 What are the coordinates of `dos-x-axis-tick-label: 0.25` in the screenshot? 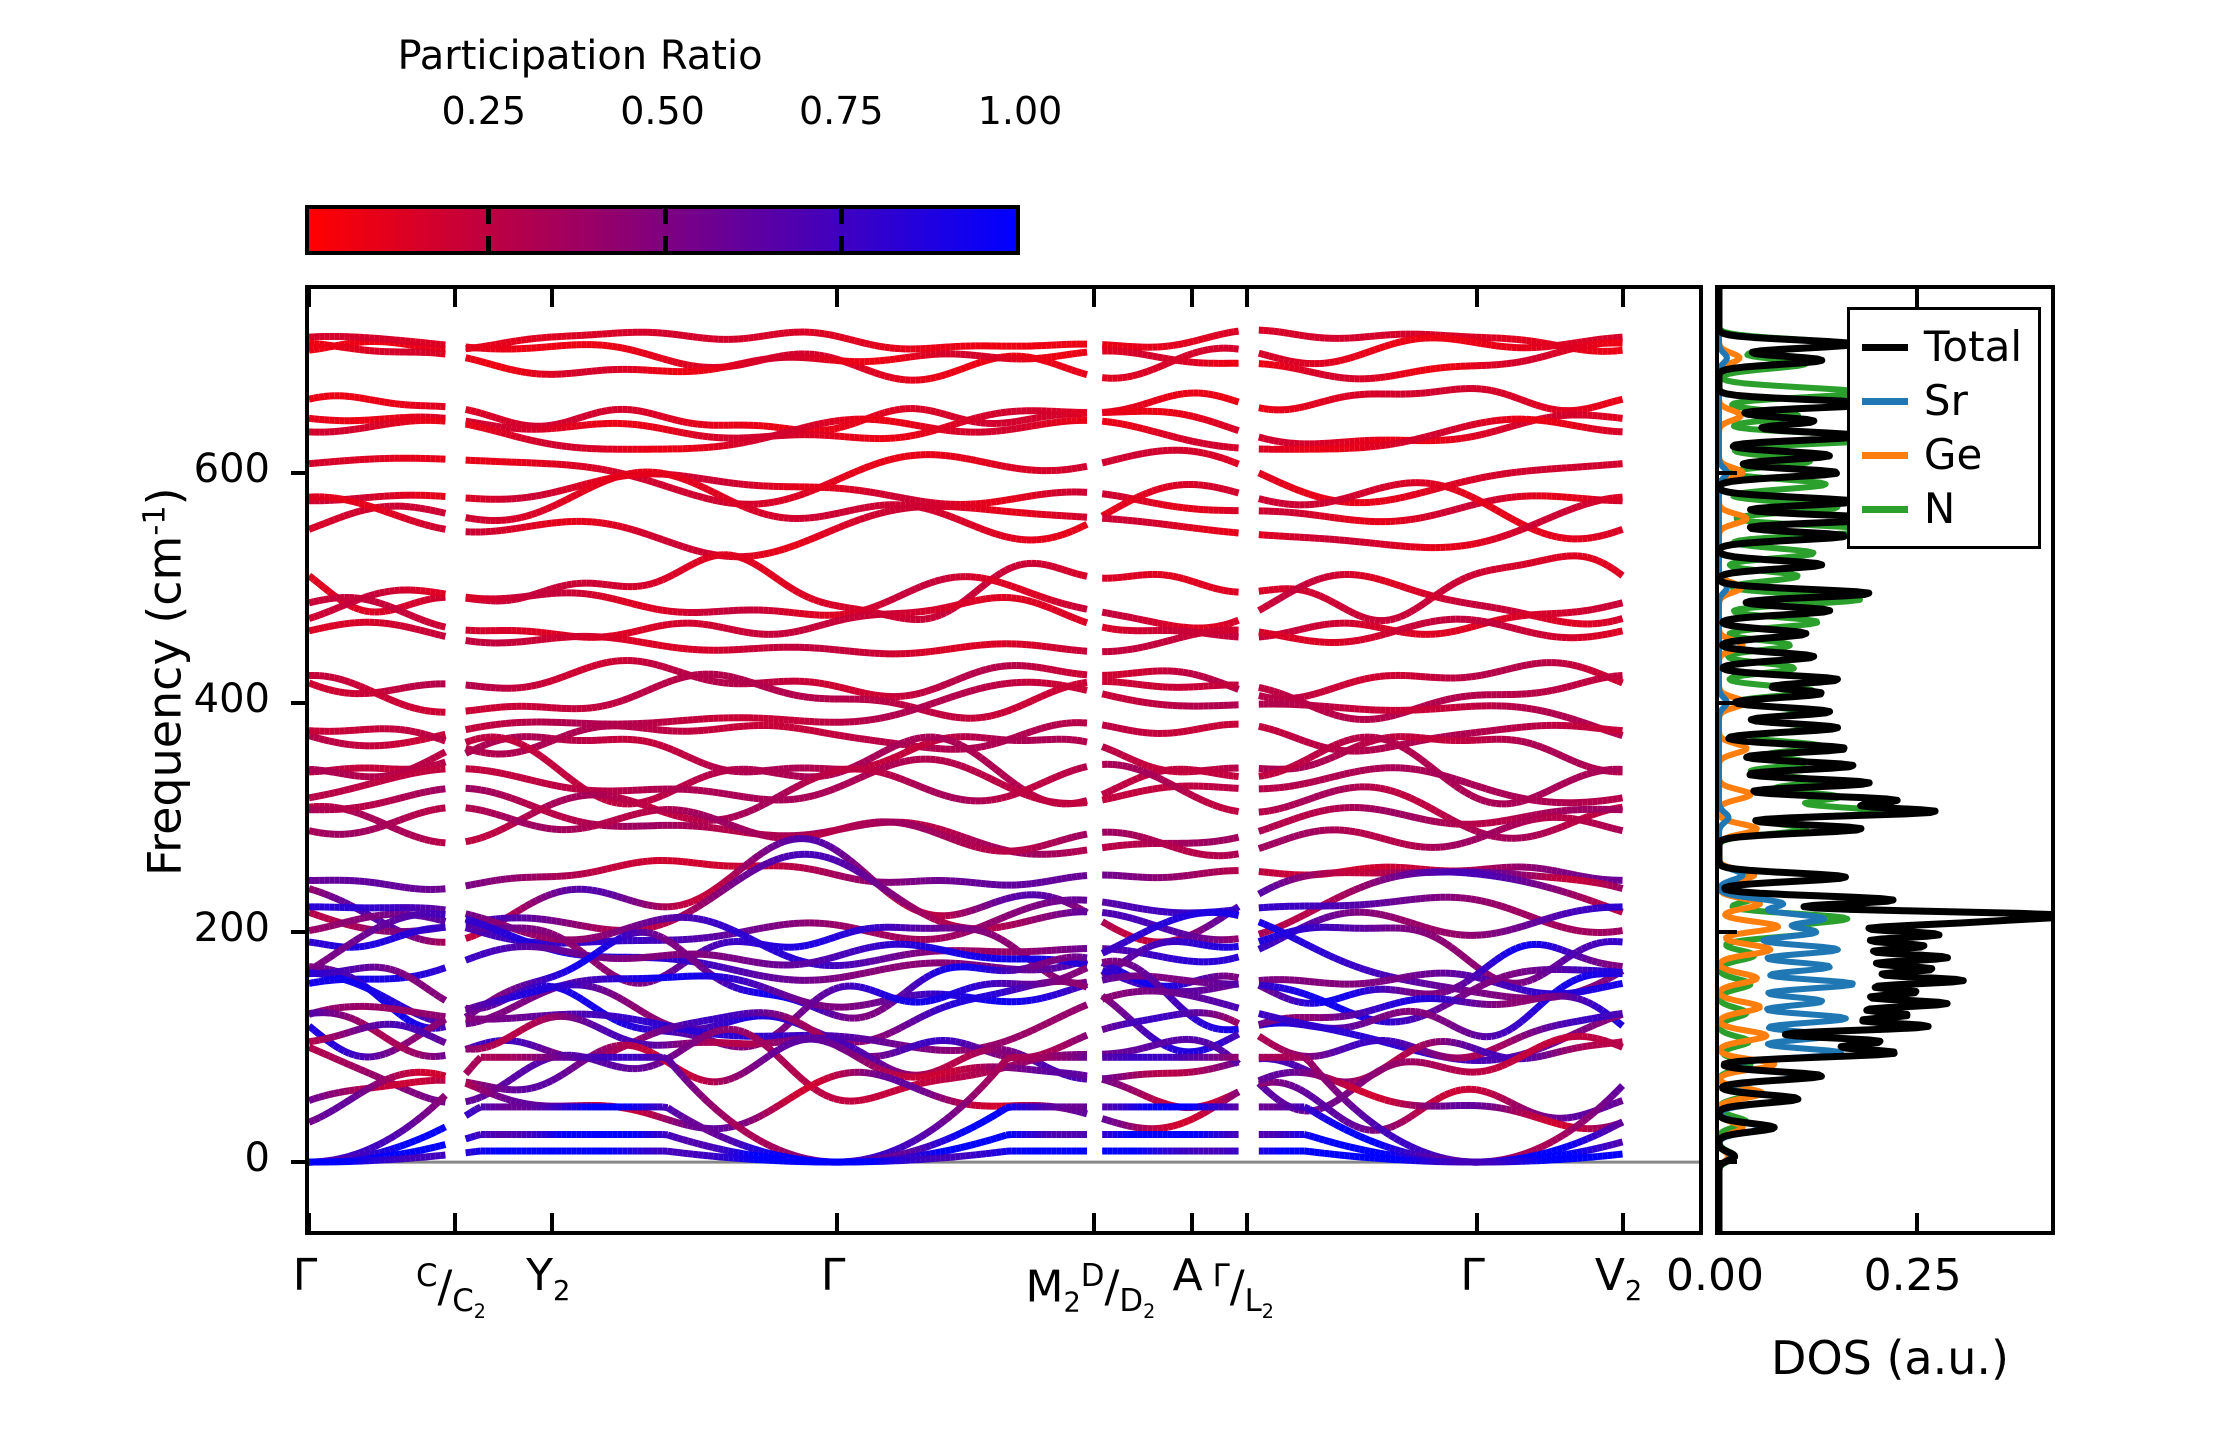 It's located at (1912, 1275).